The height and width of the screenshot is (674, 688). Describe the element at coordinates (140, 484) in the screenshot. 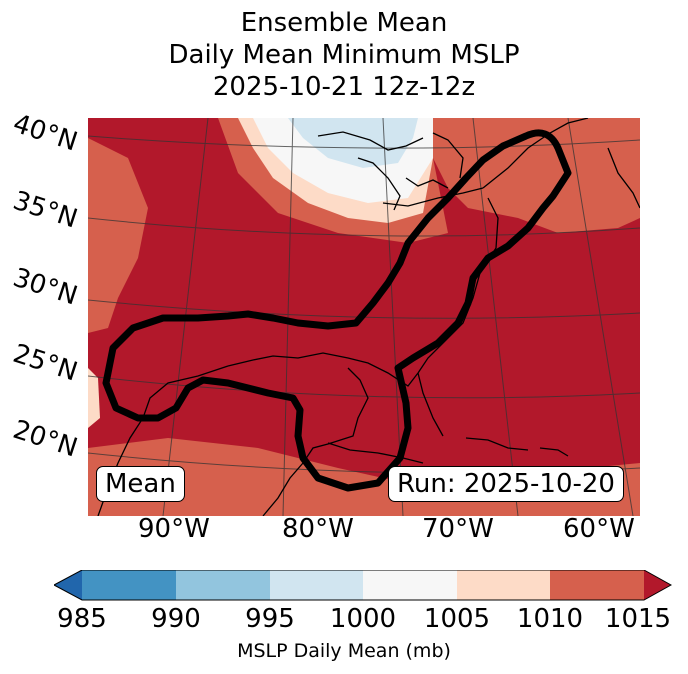

I see `mean-label-box: Mean` at that location.